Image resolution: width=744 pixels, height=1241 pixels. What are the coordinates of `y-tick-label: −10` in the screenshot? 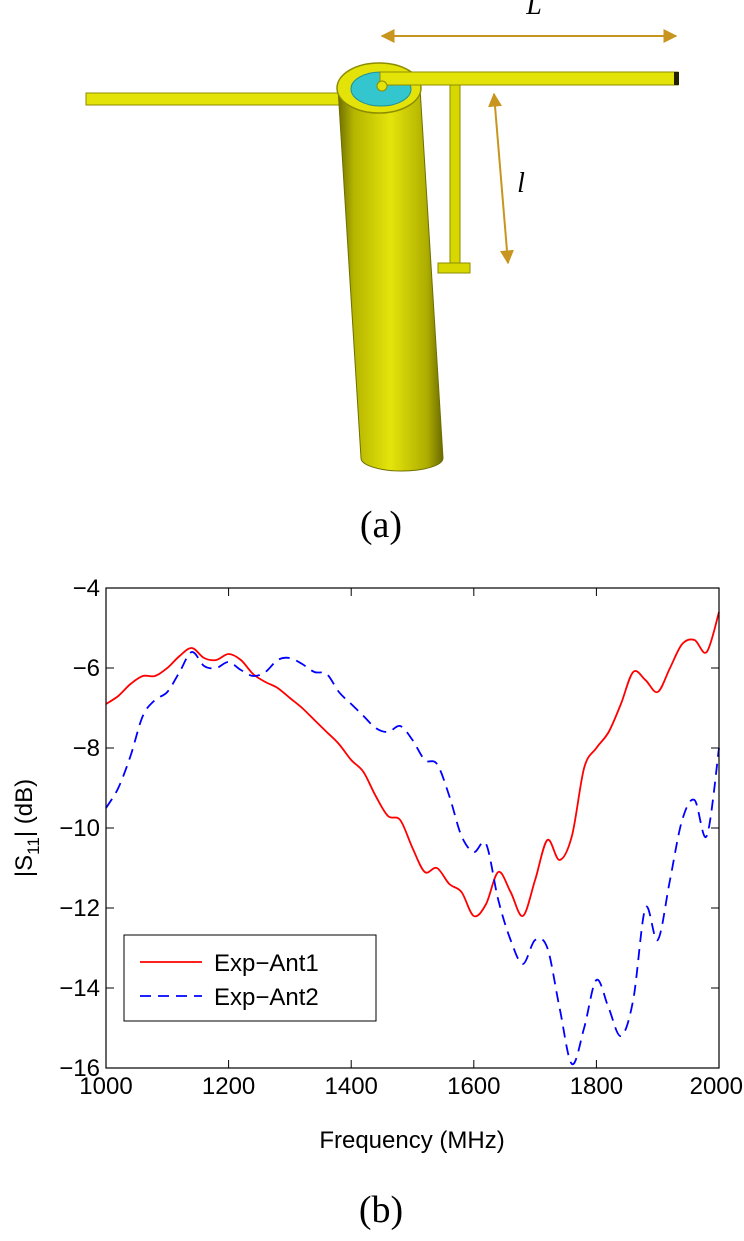 It's located at (79, 828).